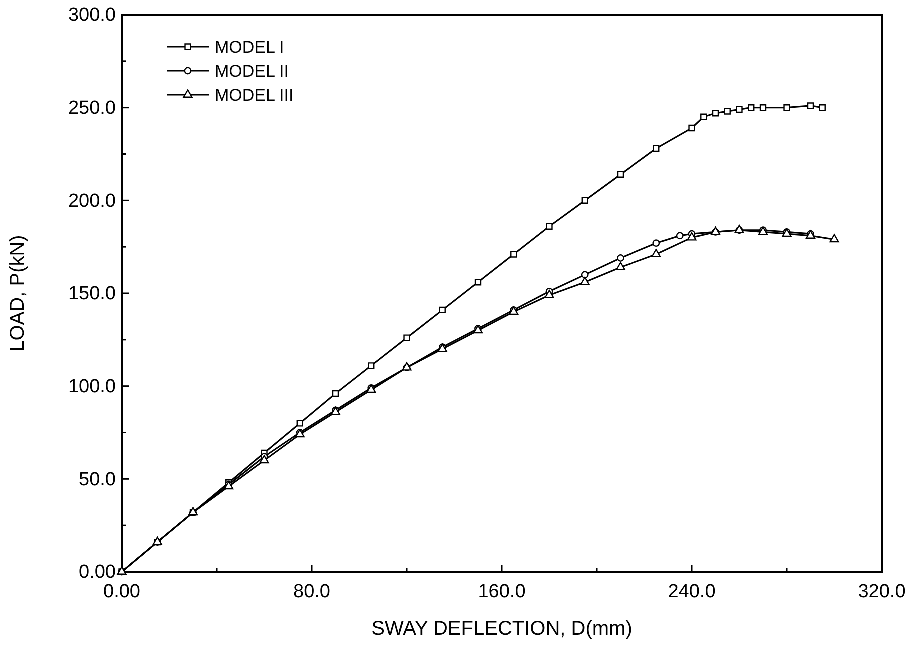 The image size is (905, 647). I want to click on legend-label: MODEL I, so click(249, 47).